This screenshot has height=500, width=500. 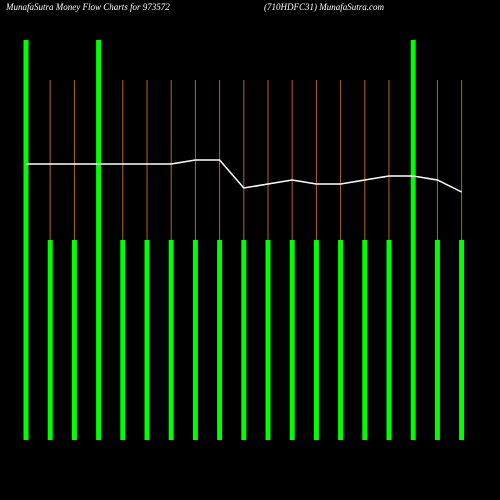 I want to click on chart-subtitle: (710HDFC31) MunafaSutra.com, so click(x=324, y=7).